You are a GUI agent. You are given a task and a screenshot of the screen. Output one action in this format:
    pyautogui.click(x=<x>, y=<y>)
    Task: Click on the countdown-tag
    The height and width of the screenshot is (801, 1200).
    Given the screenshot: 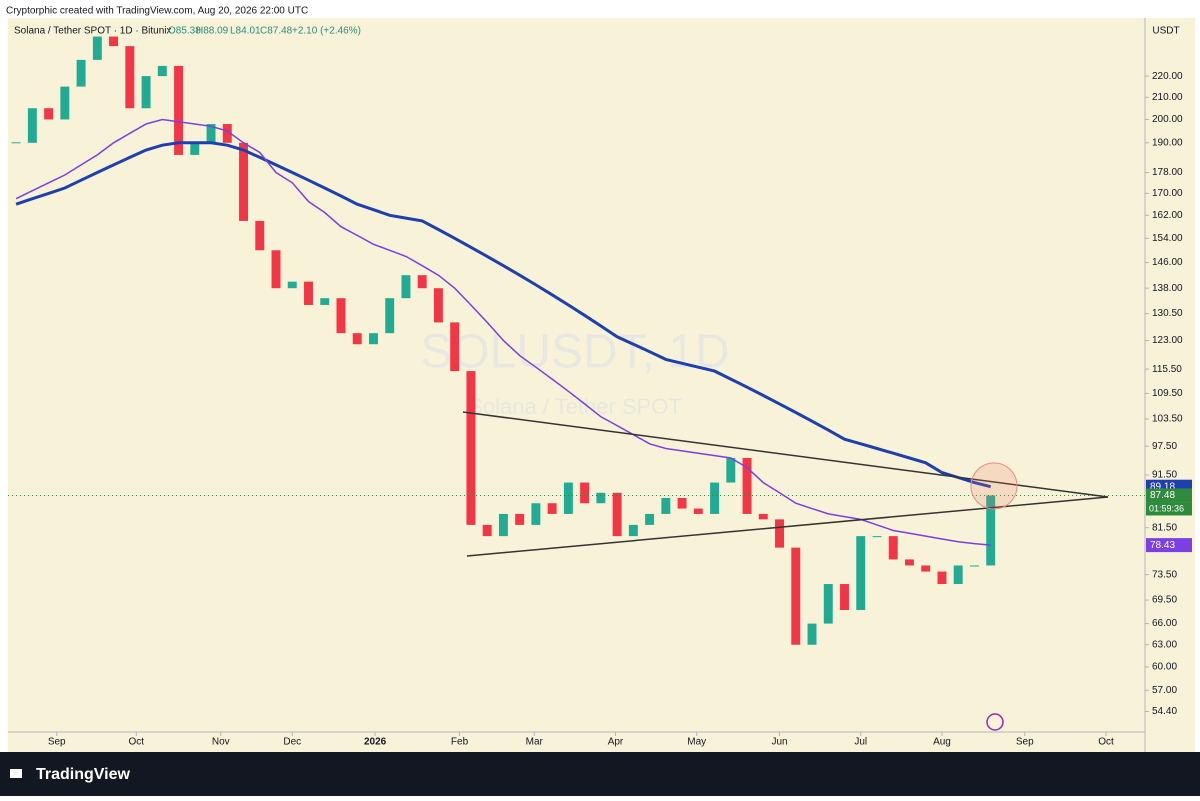 What is the action you would take?
    pyautogui.click(x=1169, y=509)
    